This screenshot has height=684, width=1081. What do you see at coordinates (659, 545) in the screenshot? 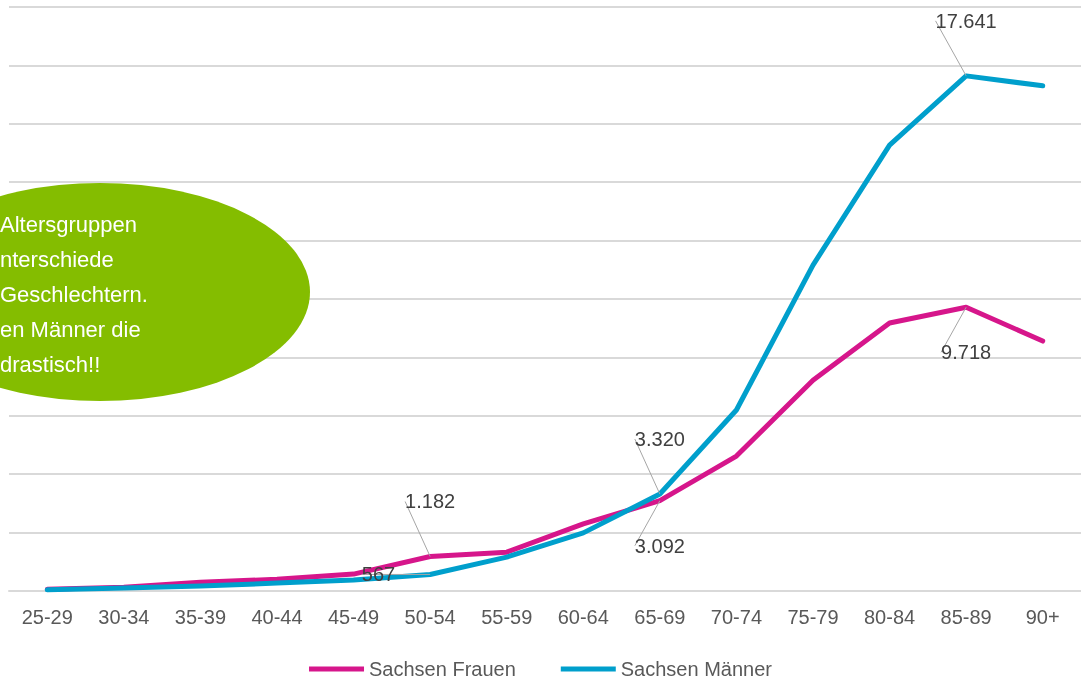
I see `data-label: 3.092` at bounding box center [659, 545].